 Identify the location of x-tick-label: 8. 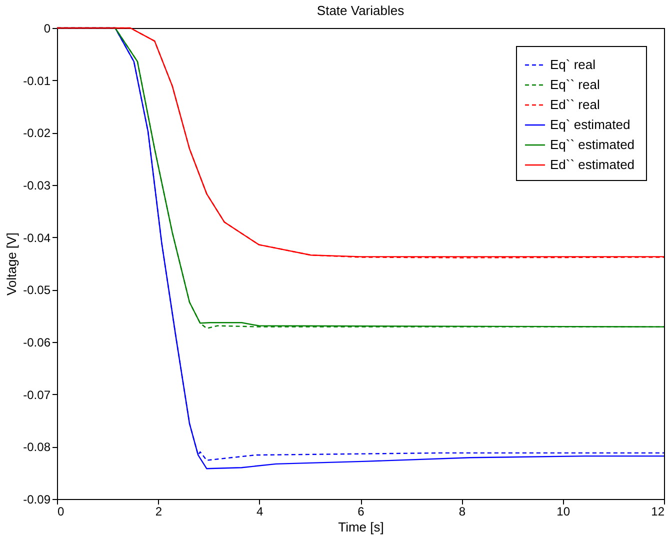
(462, 511).